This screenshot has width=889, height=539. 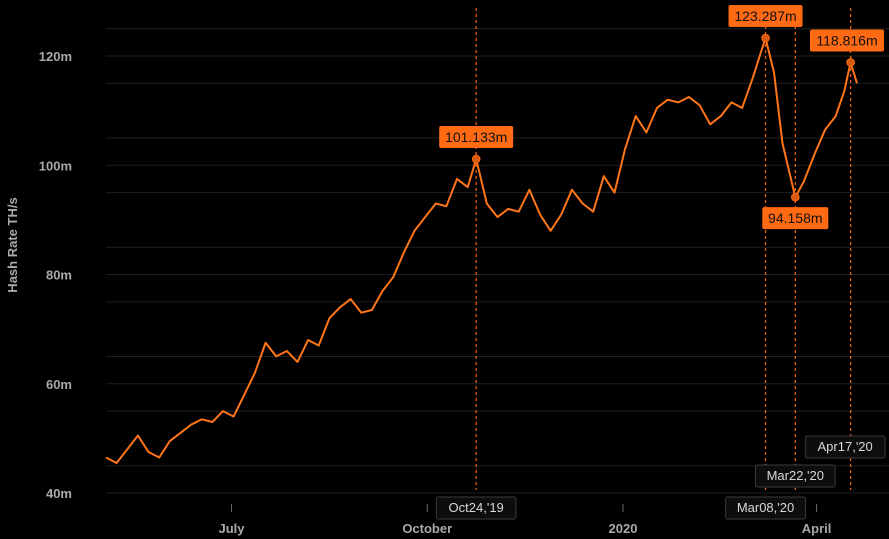 What do you see at coordinates (12, 244) in the screenshot?
I see `y-axis-label: Hash Rate TH/s` at bounding box center [12, 244].